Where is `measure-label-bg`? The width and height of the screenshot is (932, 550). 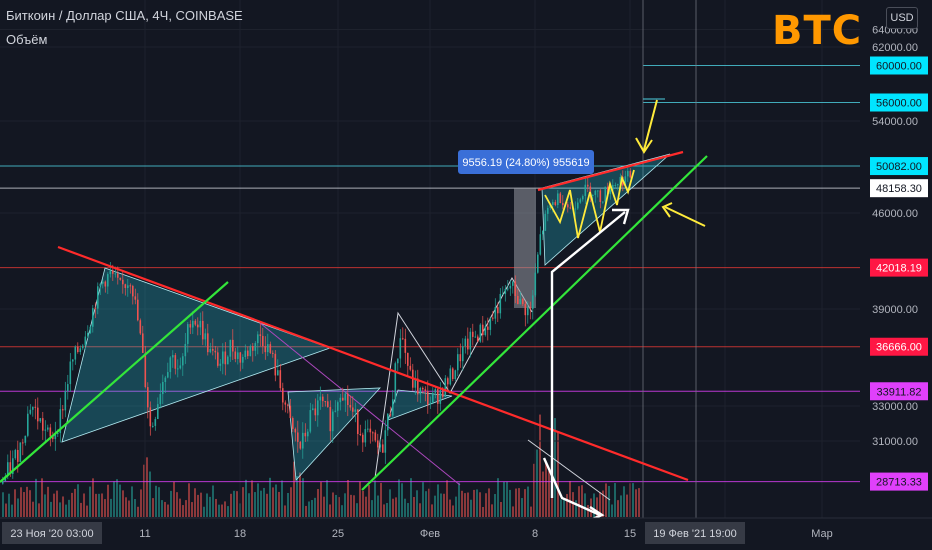 measure-label-bg is located at coordinates (526, 162).